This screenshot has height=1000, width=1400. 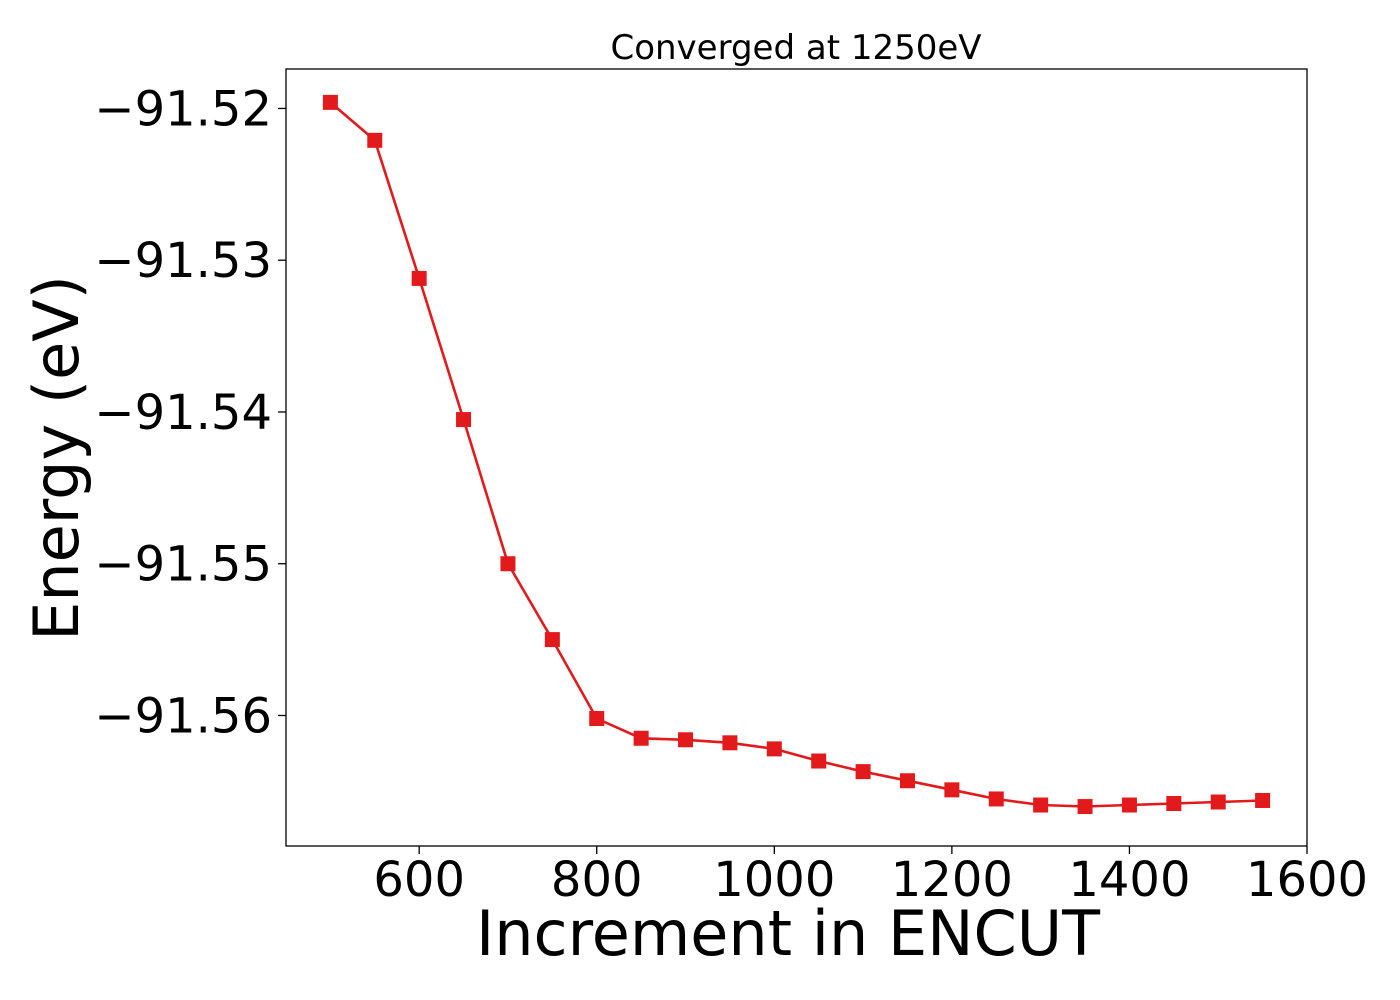 What do you see at coordinates (774, 880) in the screenshot?
I see `x-tick-label: 1000` at bounding box center [774, 880].